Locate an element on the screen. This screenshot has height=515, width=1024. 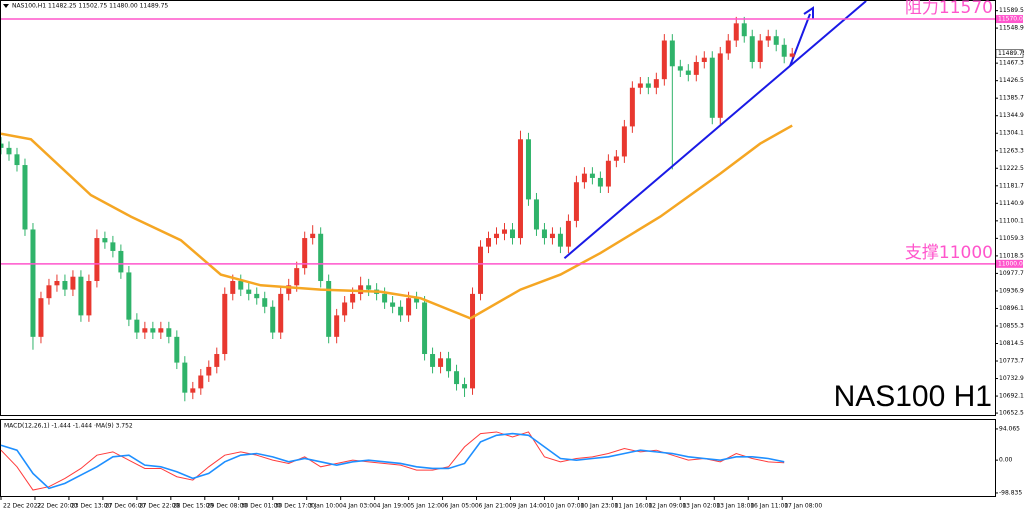
arrow is located at coordinates (801, 36).